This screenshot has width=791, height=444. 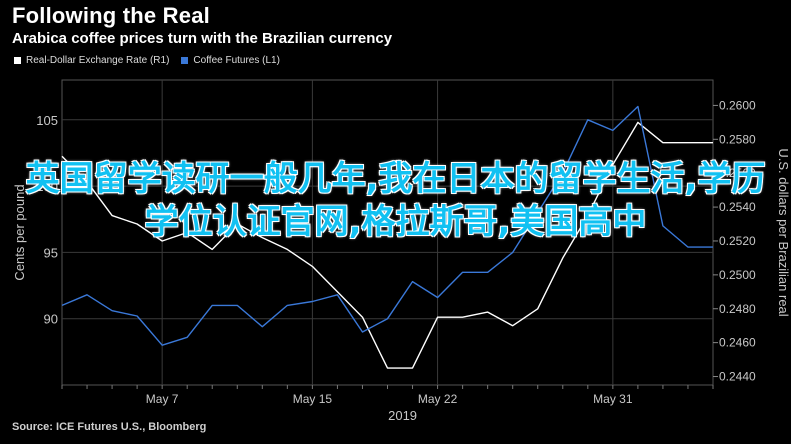 What do you see at coordinates (737, 241) in the screenshot?
I see `y-tick-label-right: 0.2520` at bounding box center [737, 241].